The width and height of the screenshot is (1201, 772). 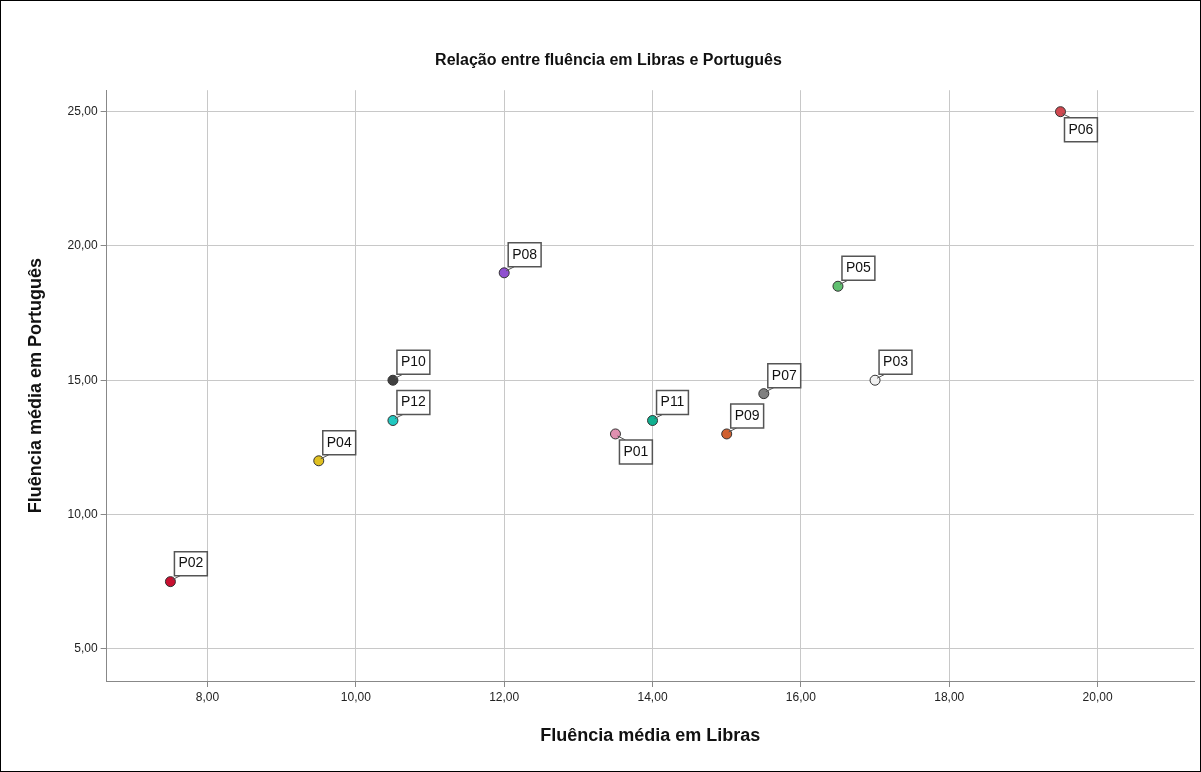 I want to click on y-tick-label: 15,00, so click(x=82, y=379).